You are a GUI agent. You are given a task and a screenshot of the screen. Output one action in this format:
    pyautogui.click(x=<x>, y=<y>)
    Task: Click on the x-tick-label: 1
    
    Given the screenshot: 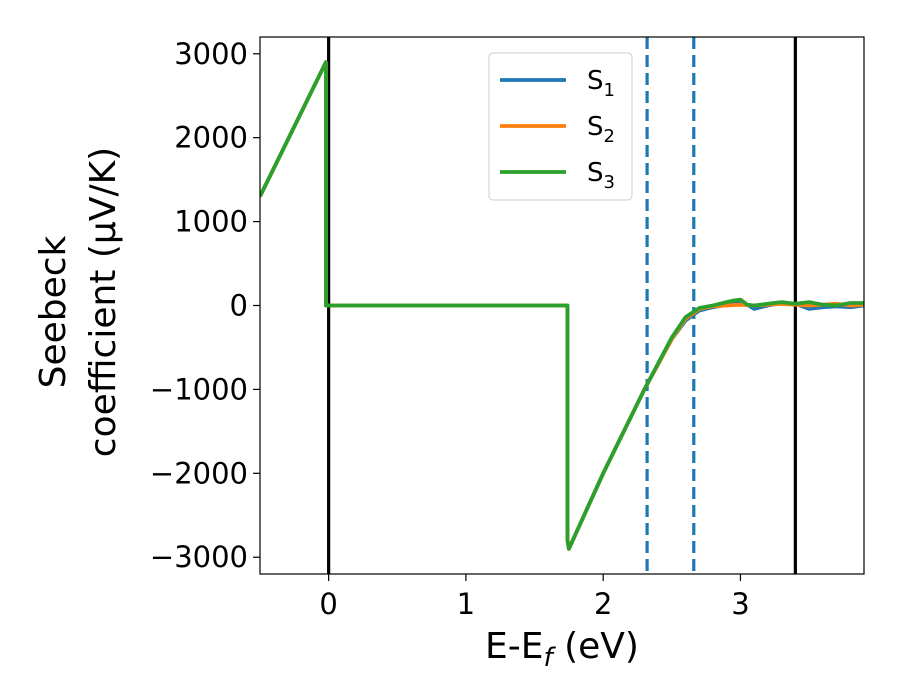 What is the action you would take?
    pyautogui.click(x=466, y=604)
    